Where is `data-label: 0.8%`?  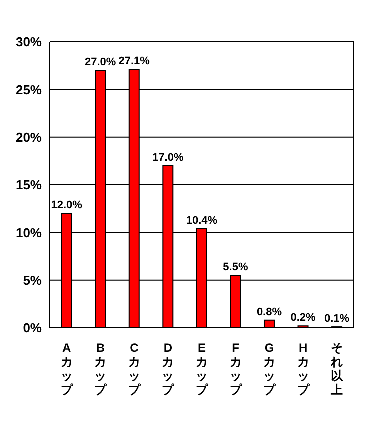 data-label: 0.8% is located at coordinates (269, 312).